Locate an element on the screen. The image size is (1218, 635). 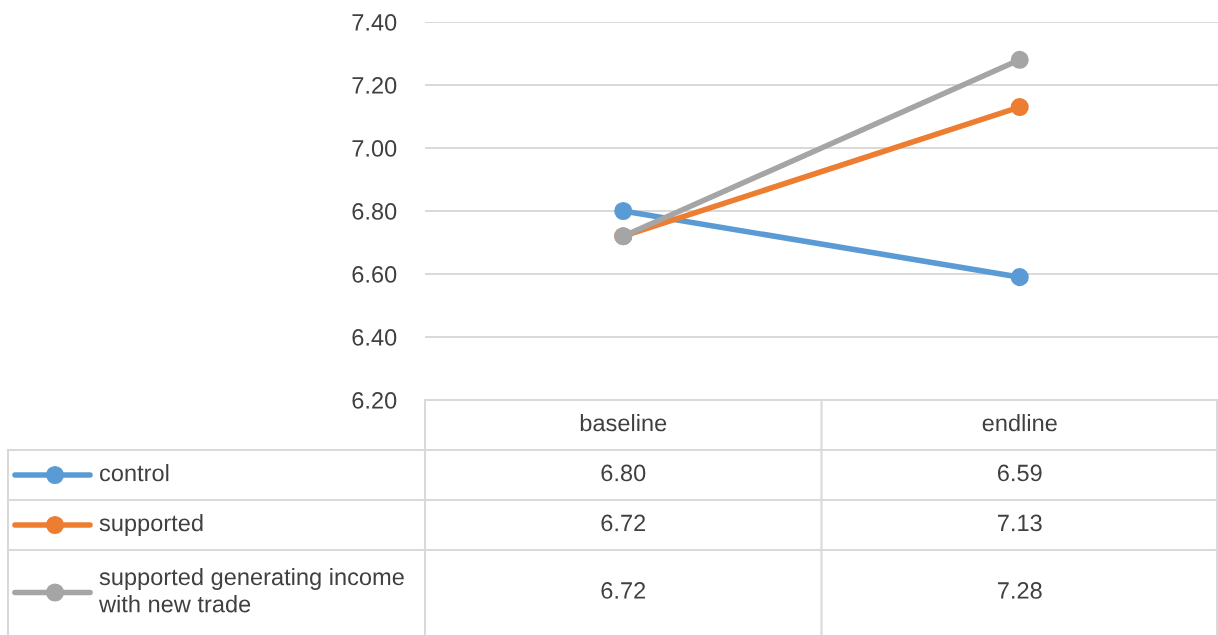
legend-label: supported is located at coordinates (151, 524).